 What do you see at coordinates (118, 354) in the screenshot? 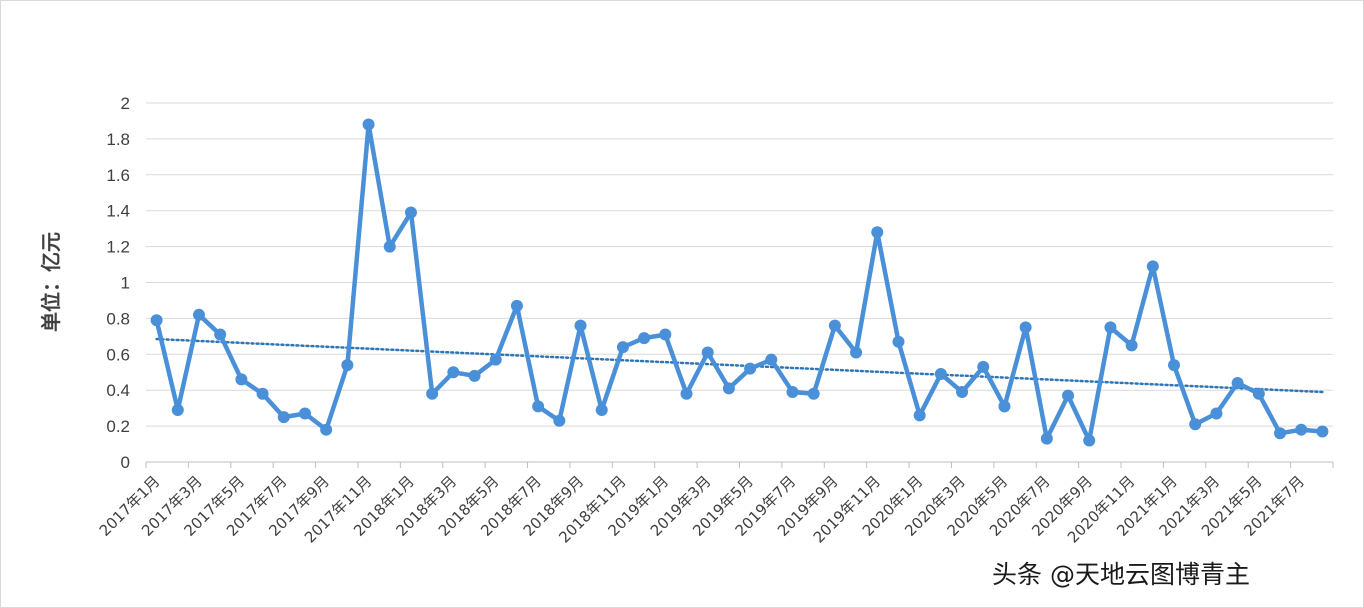
I see `y-tick-label: 0.6` at bounding box center [118, 354].